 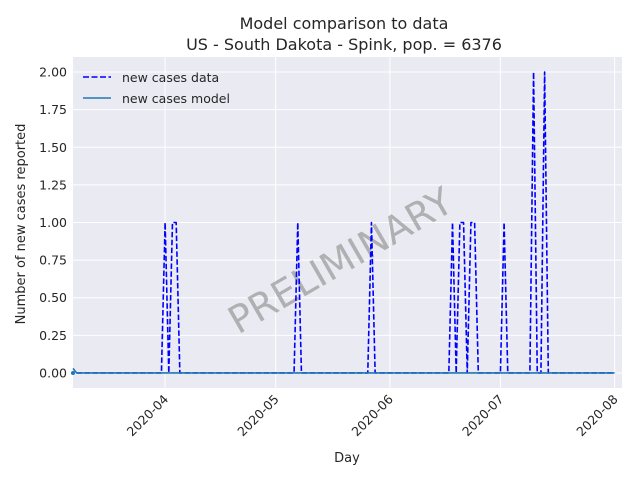 I want to click on chart-subtitle: US - South Dakota - Spink, pop. = 6376, so click(x=344, y=44).